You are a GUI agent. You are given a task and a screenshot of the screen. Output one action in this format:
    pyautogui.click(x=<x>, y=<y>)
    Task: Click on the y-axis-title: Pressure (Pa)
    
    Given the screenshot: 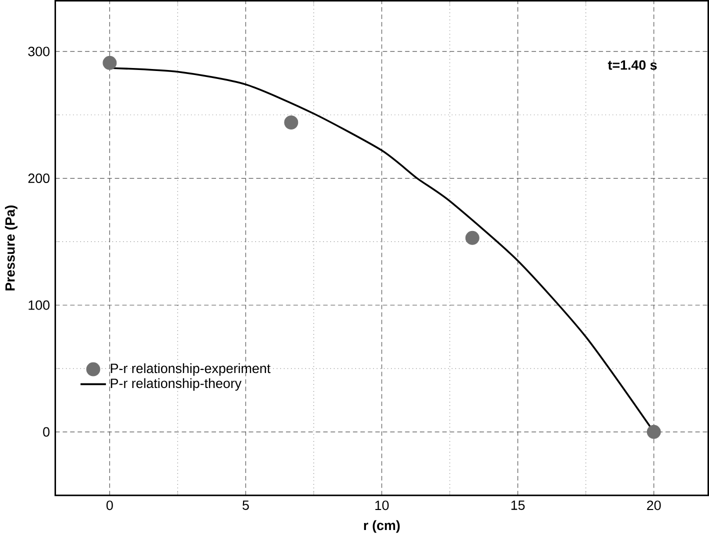 What is the action you would take?
    pyautogui.click(x=11, y=248)
    